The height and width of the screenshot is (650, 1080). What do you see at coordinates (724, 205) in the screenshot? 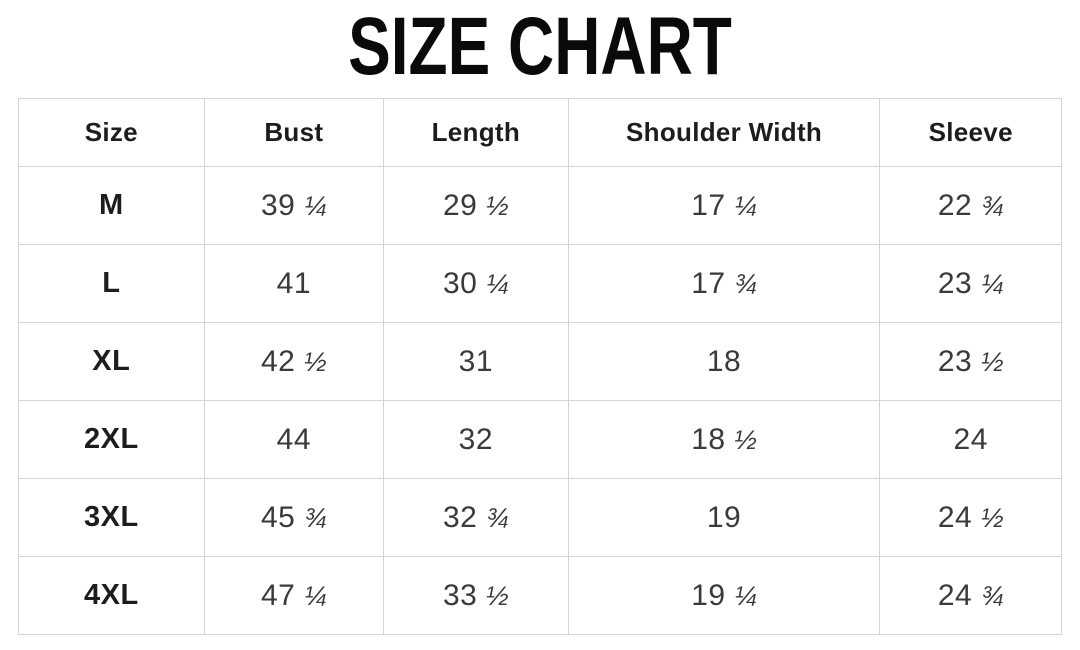
I see `measurement-cell-shoulder: 17 ¼` at bounding box center [724, 205].